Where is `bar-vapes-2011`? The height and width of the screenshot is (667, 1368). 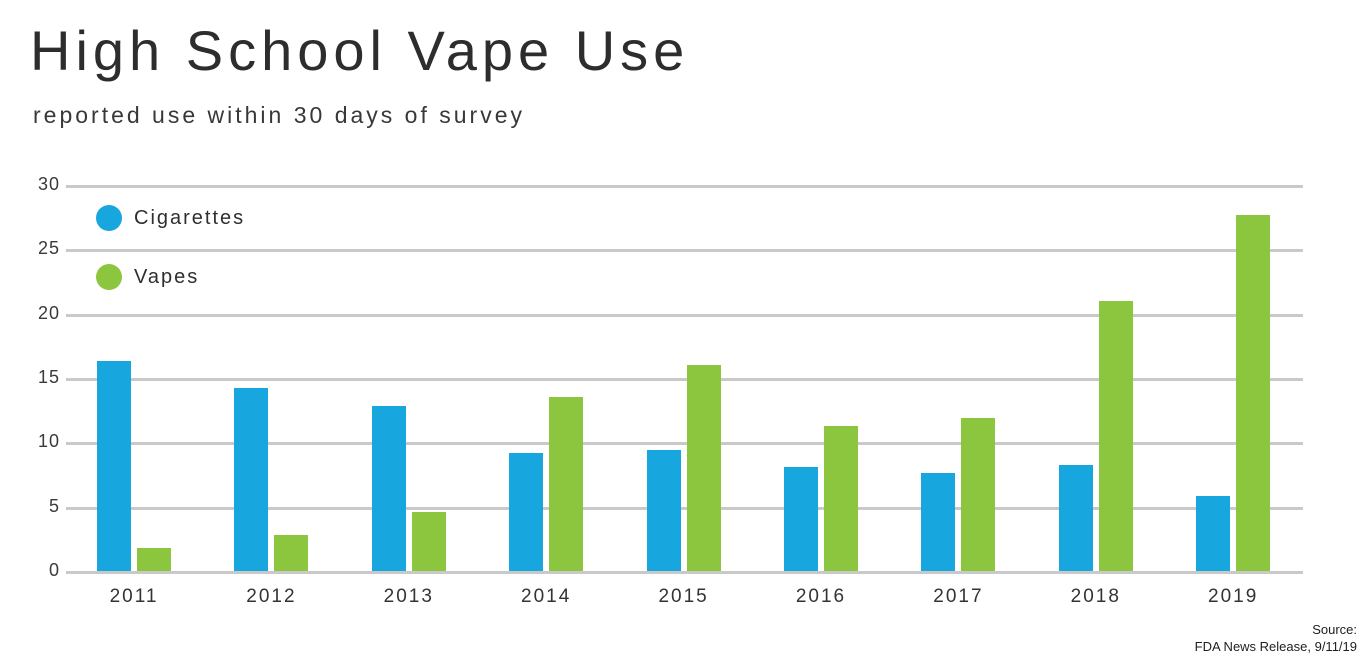
bar-vapes-2011 is located at coordinates (154, 559).